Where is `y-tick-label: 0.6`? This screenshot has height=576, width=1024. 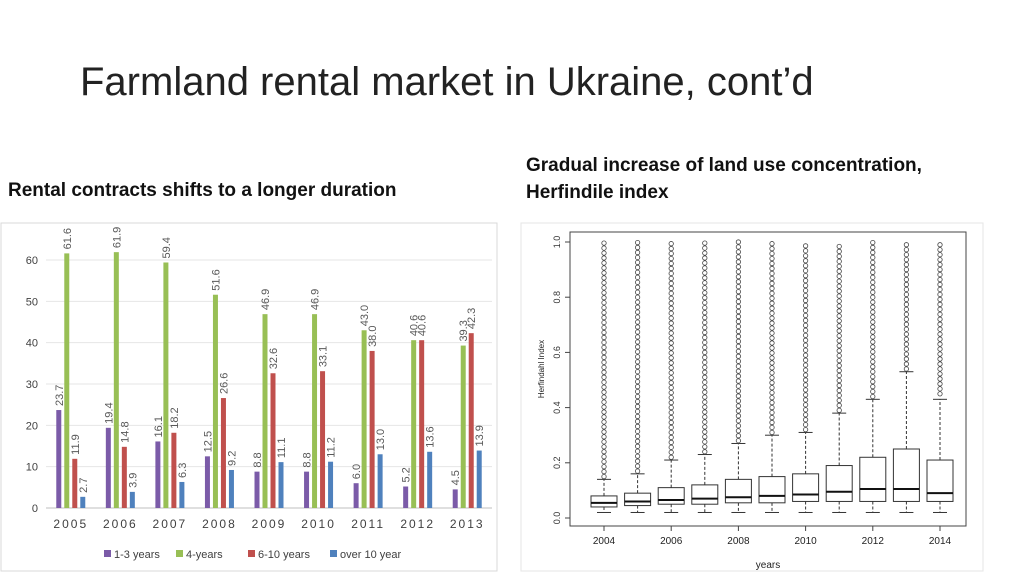
y-tick-label: 0.6 is located at coordinates (557, 352).